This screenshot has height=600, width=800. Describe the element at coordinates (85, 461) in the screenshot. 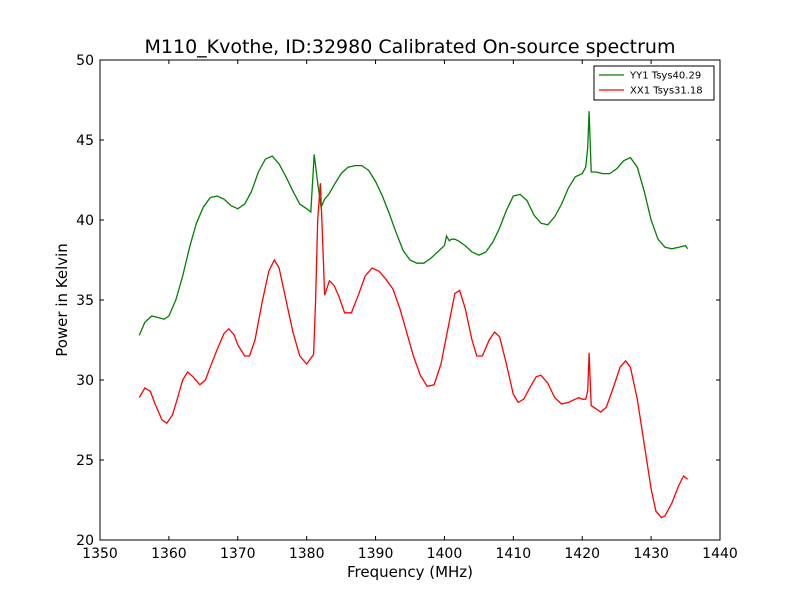

I see `y-tick-label: 25` at that location.